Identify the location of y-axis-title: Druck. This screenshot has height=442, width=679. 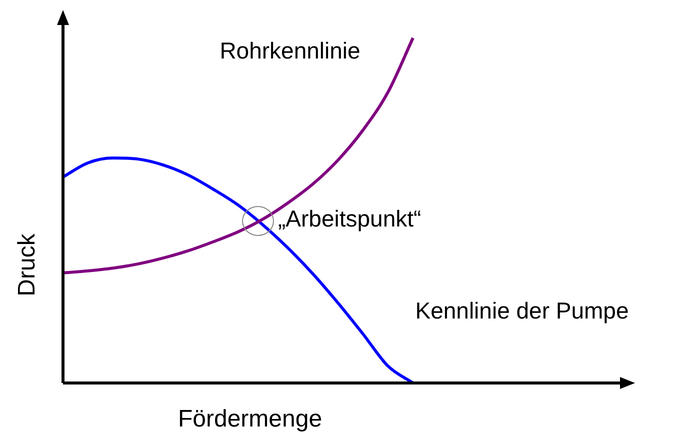
(27, 264).